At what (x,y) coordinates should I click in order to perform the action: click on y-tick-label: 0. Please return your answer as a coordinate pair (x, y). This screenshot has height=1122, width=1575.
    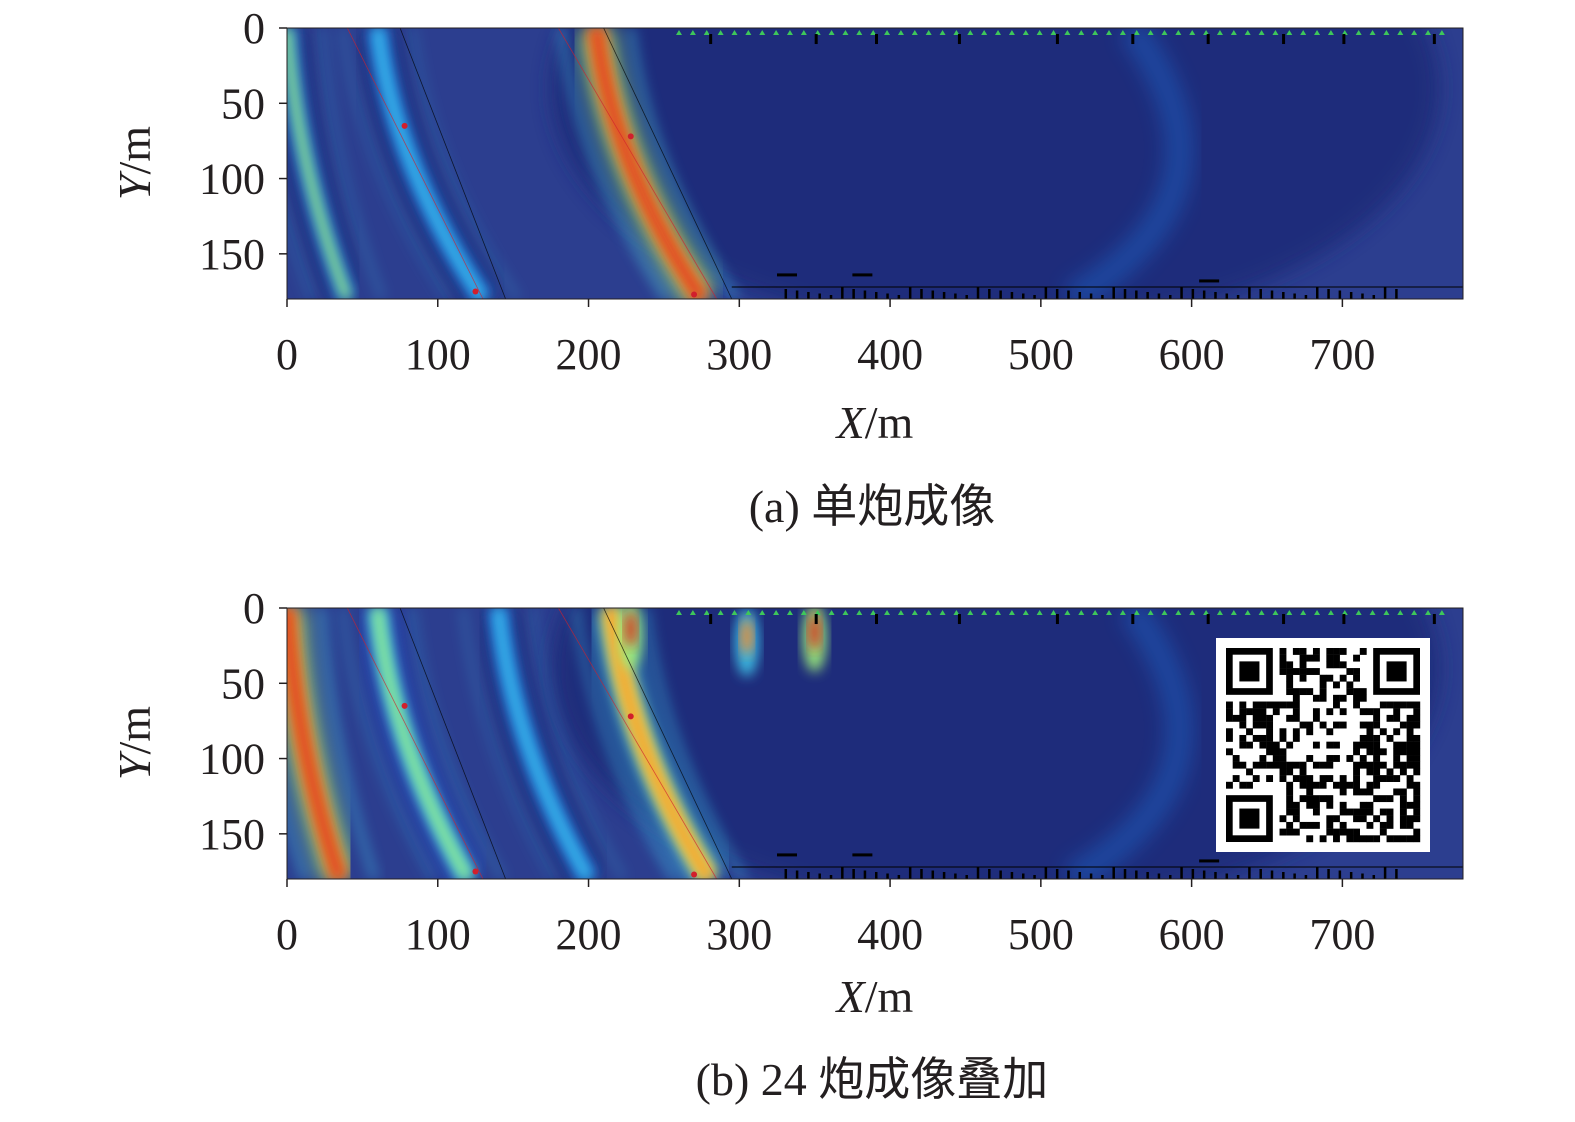
    Looking at the image, I should click on (254, 28).